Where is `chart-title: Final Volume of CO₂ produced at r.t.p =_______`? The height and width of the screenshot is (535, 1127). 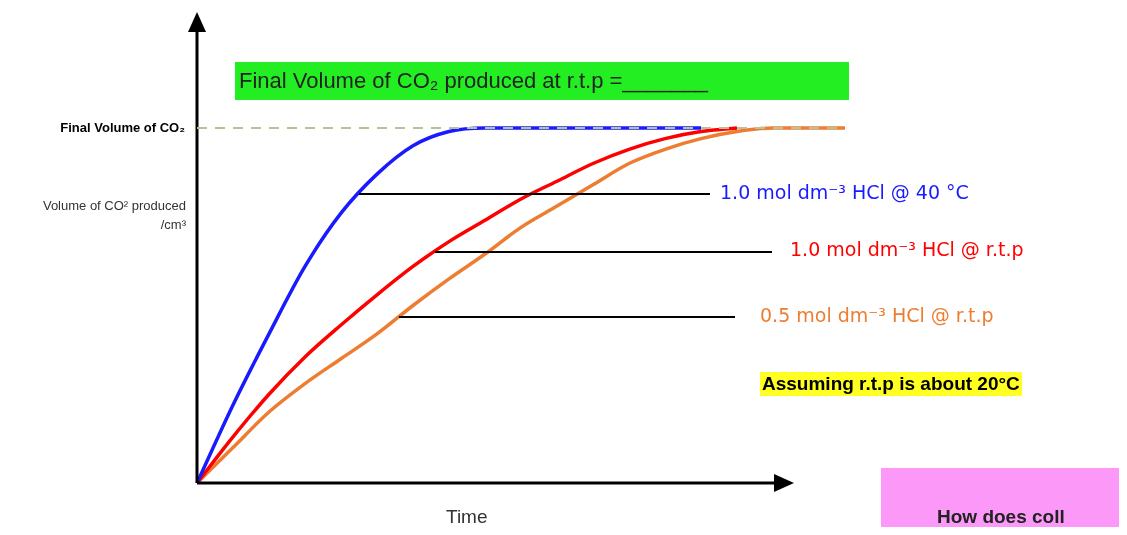 chart-title: Final Volume of CO₂ produced at r.t.p =_______ is located at coordinates (542, 81).